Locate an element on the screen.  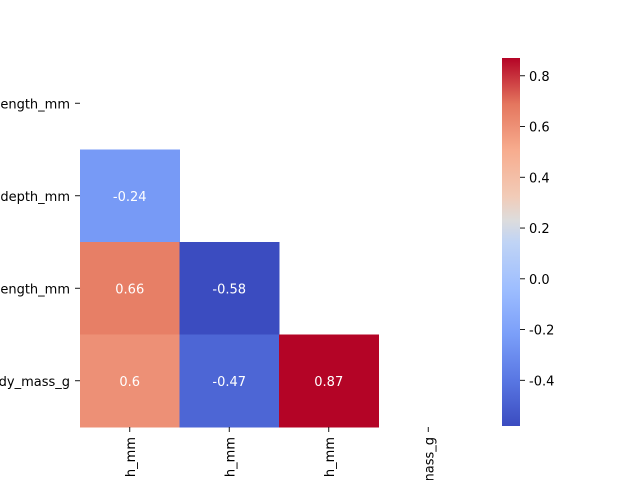
row-label: depth_mm is located at coordinates (35, 197).